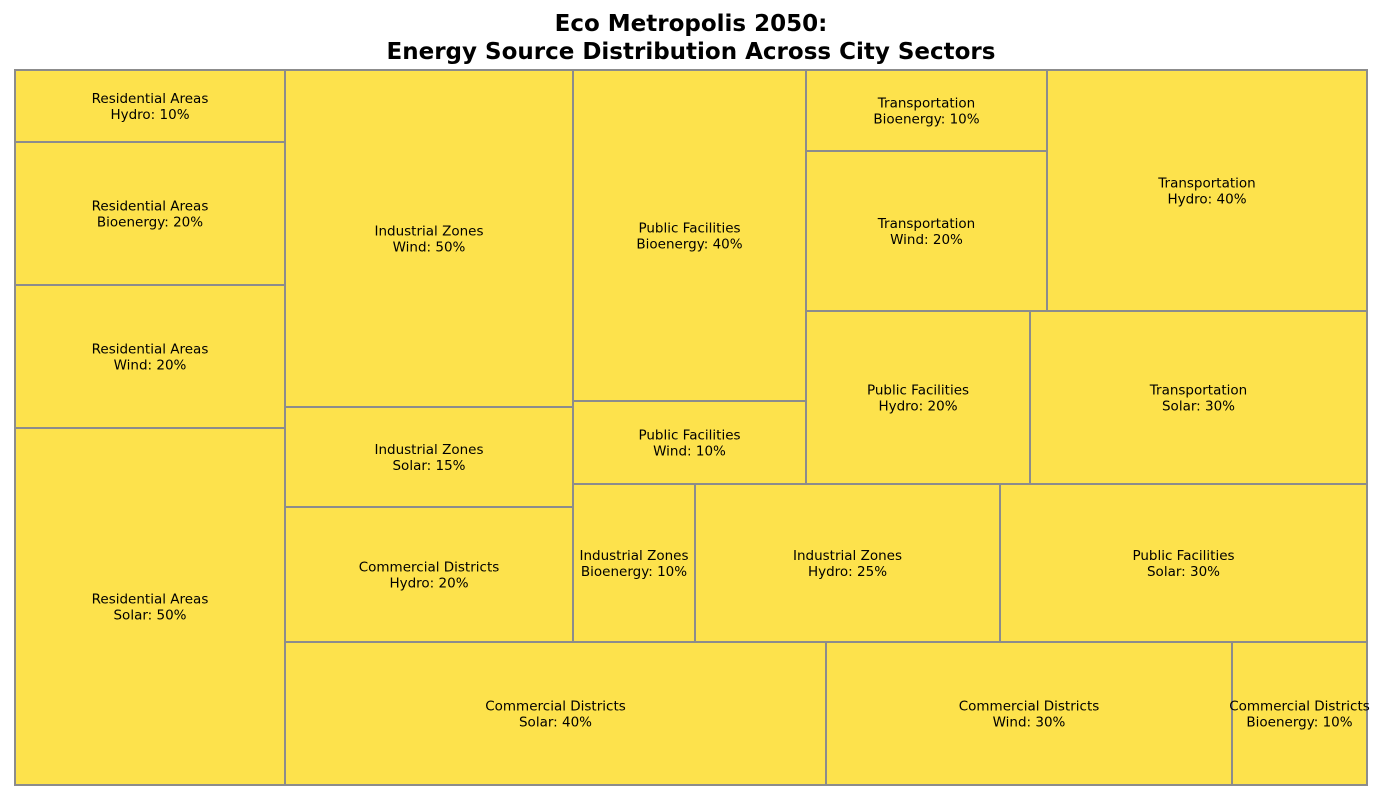 The image size is (1400, 800). I want to click on treemap-cell-residential-areas-solar: Residential Areas Solar: 50%, so click(150, 606).